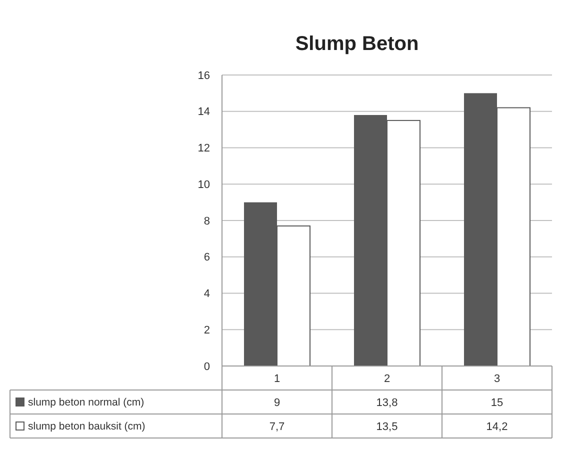 This screenshot has height=455, width=564. Describe the element at coordinates (497, 378) in the screenshot. I see `x-tick-label: 3` at that location.